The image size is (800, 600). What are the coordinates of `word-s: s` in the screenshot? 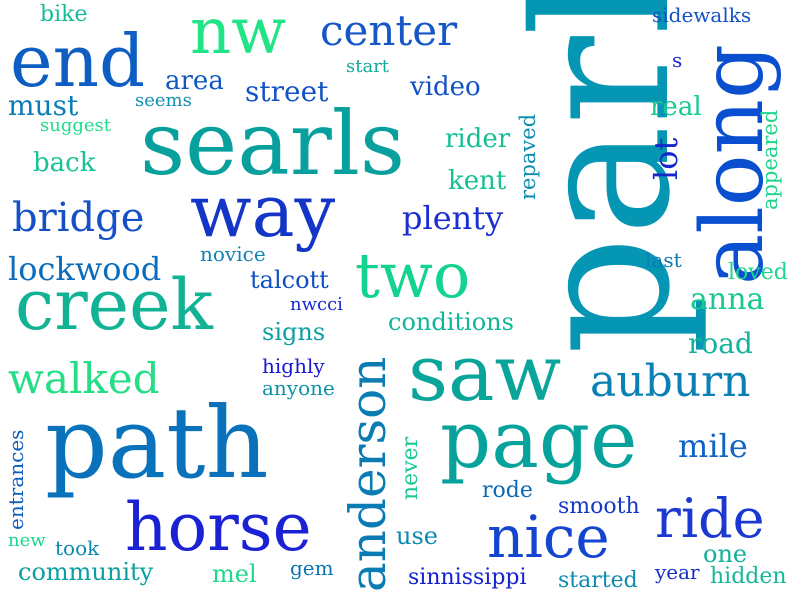 It's located at (677, 60).